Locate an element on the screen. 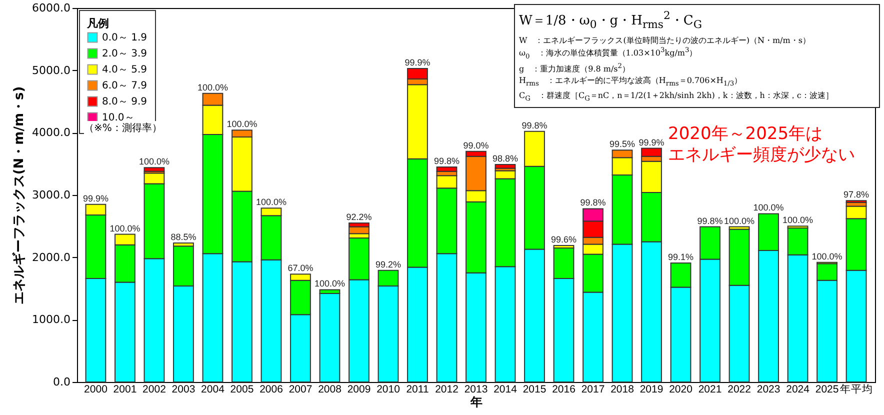 This screenshot has width=884, height=415. legend-label: 0.0～ 1.9 is located at coordinates (124, 38).